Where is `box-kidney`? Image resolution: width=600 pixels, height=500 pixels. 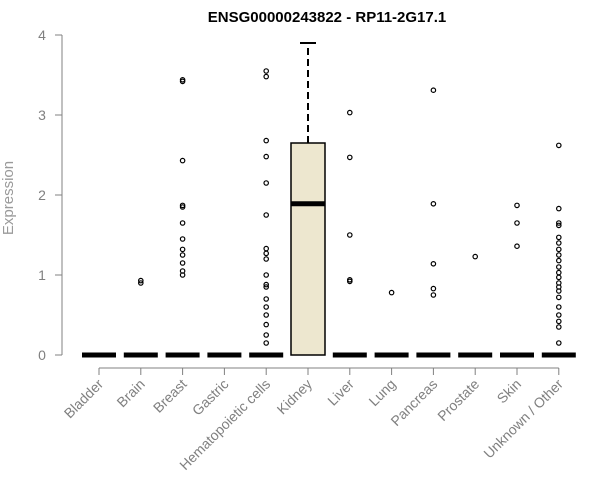 box-kidney is located at coordinates (308, 199).